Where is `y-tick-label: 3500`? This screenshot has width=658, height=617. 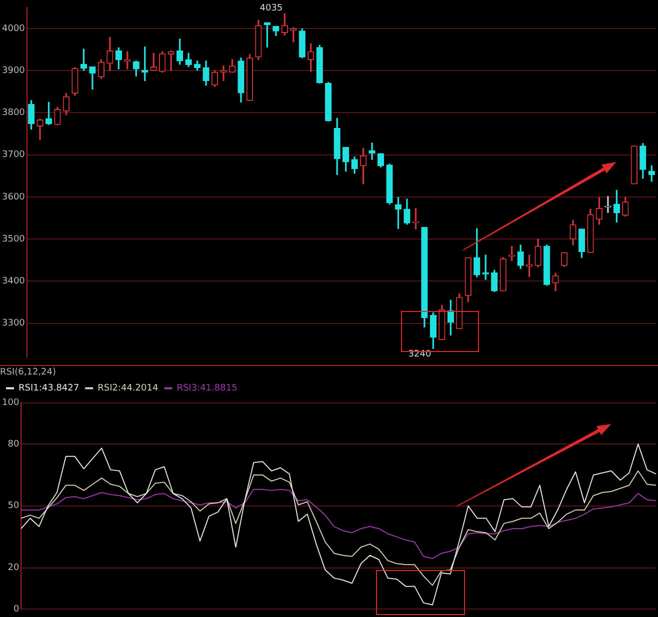
y-tick-label: 3500 is located at coordinates (14, 239).